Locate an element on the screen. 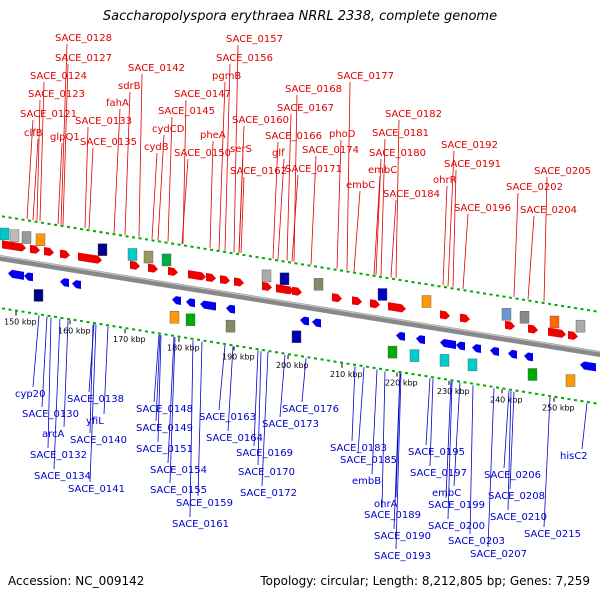  bottom-gene-label: SACE_0172 is located at coordinates (268, 493).